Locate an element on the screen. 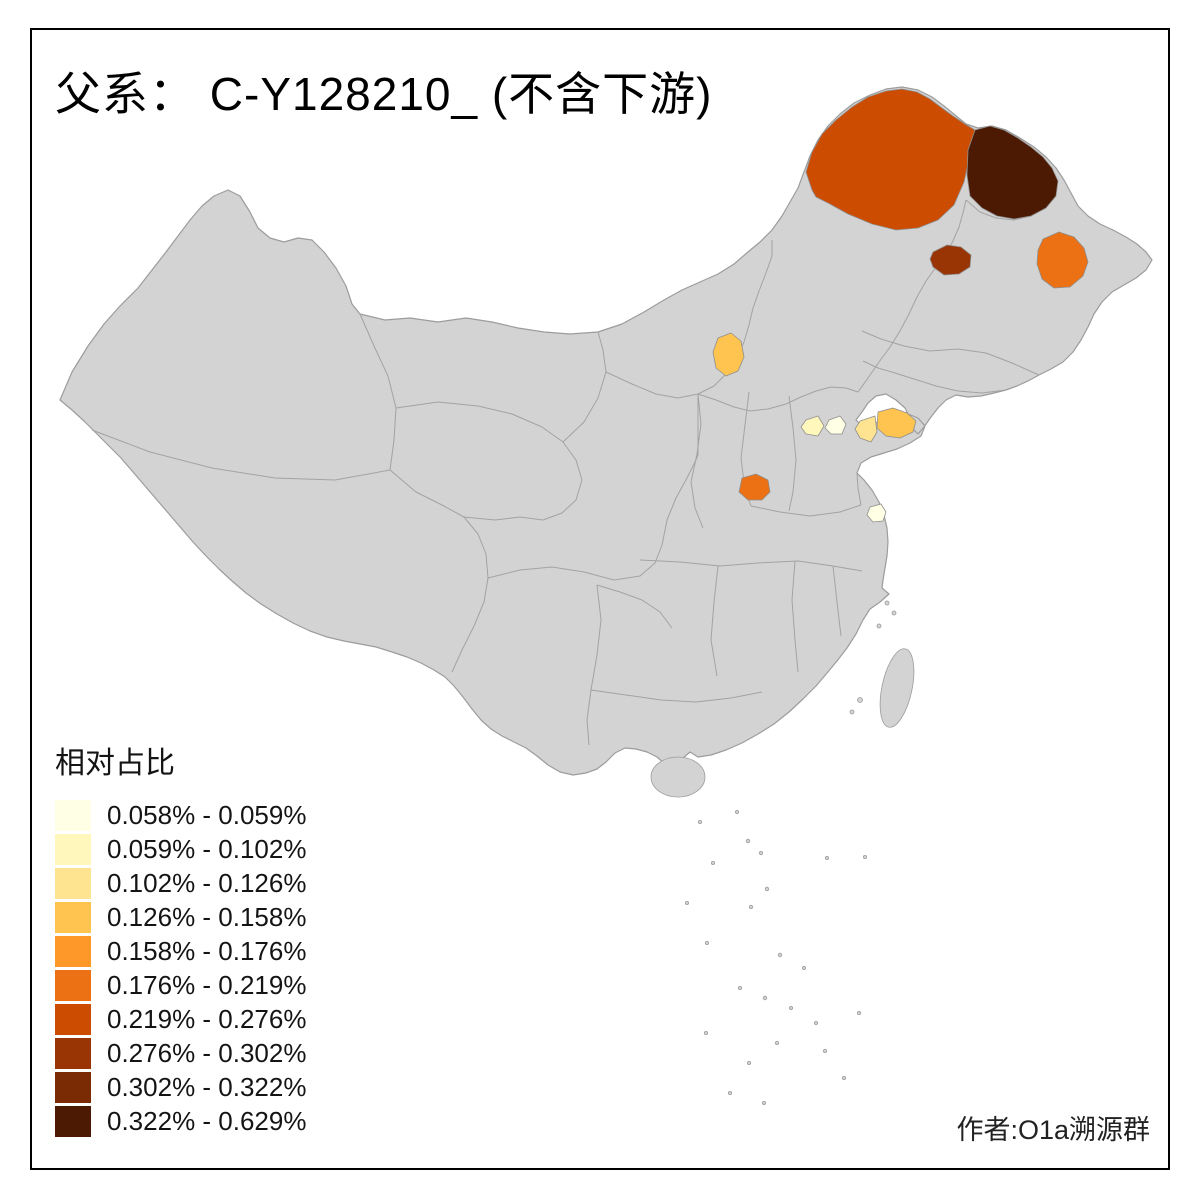  legend-item: 0.158% - 0.176% is located at coordinates (180, 951).